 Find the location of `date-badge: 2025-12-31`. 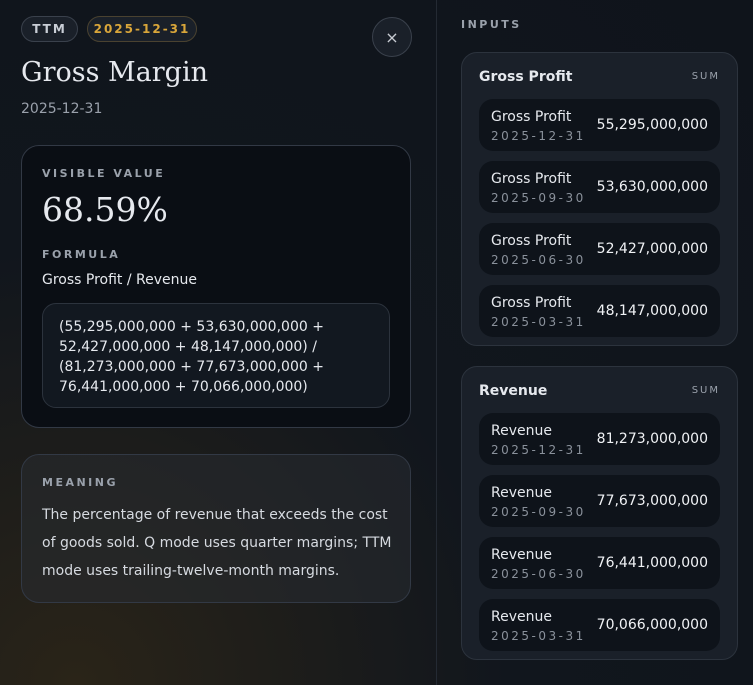

date-badge: 2025-12-31 is located at coordinates (142, 29).